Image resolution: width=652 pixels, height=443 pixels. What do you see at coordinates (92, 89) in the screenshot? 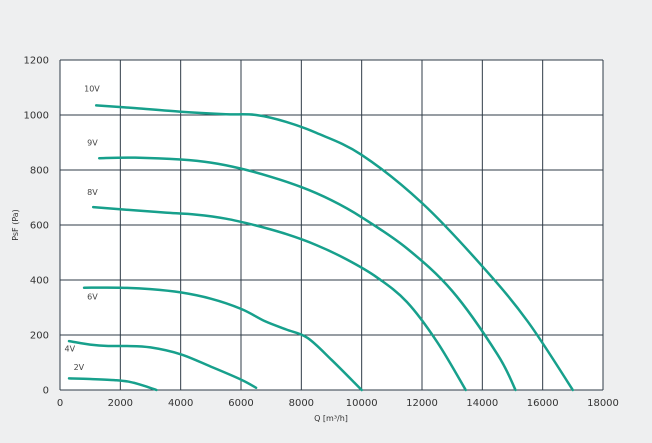
I see `curve-label-10v: 10V` at bounding box center [92, 89].